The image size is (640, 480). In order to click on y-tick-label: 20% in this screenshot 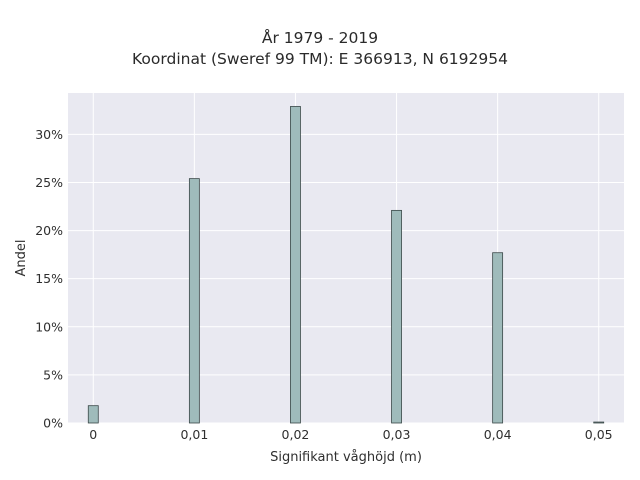, I will do `click(49, 230)`.